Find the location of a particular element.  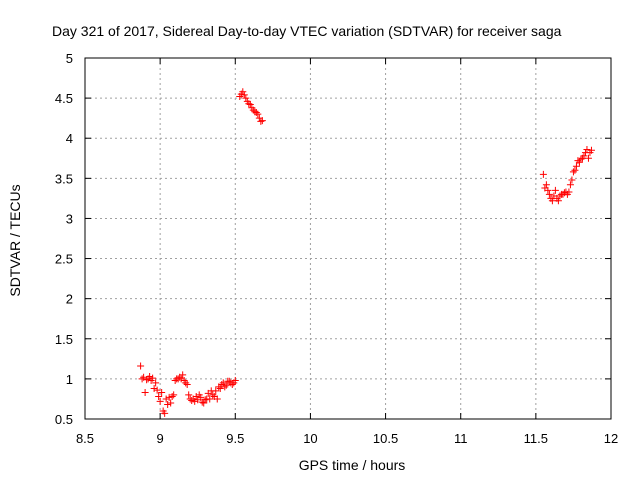

x-axis-title: GPS time / hours is located at coordinates (352, 465).